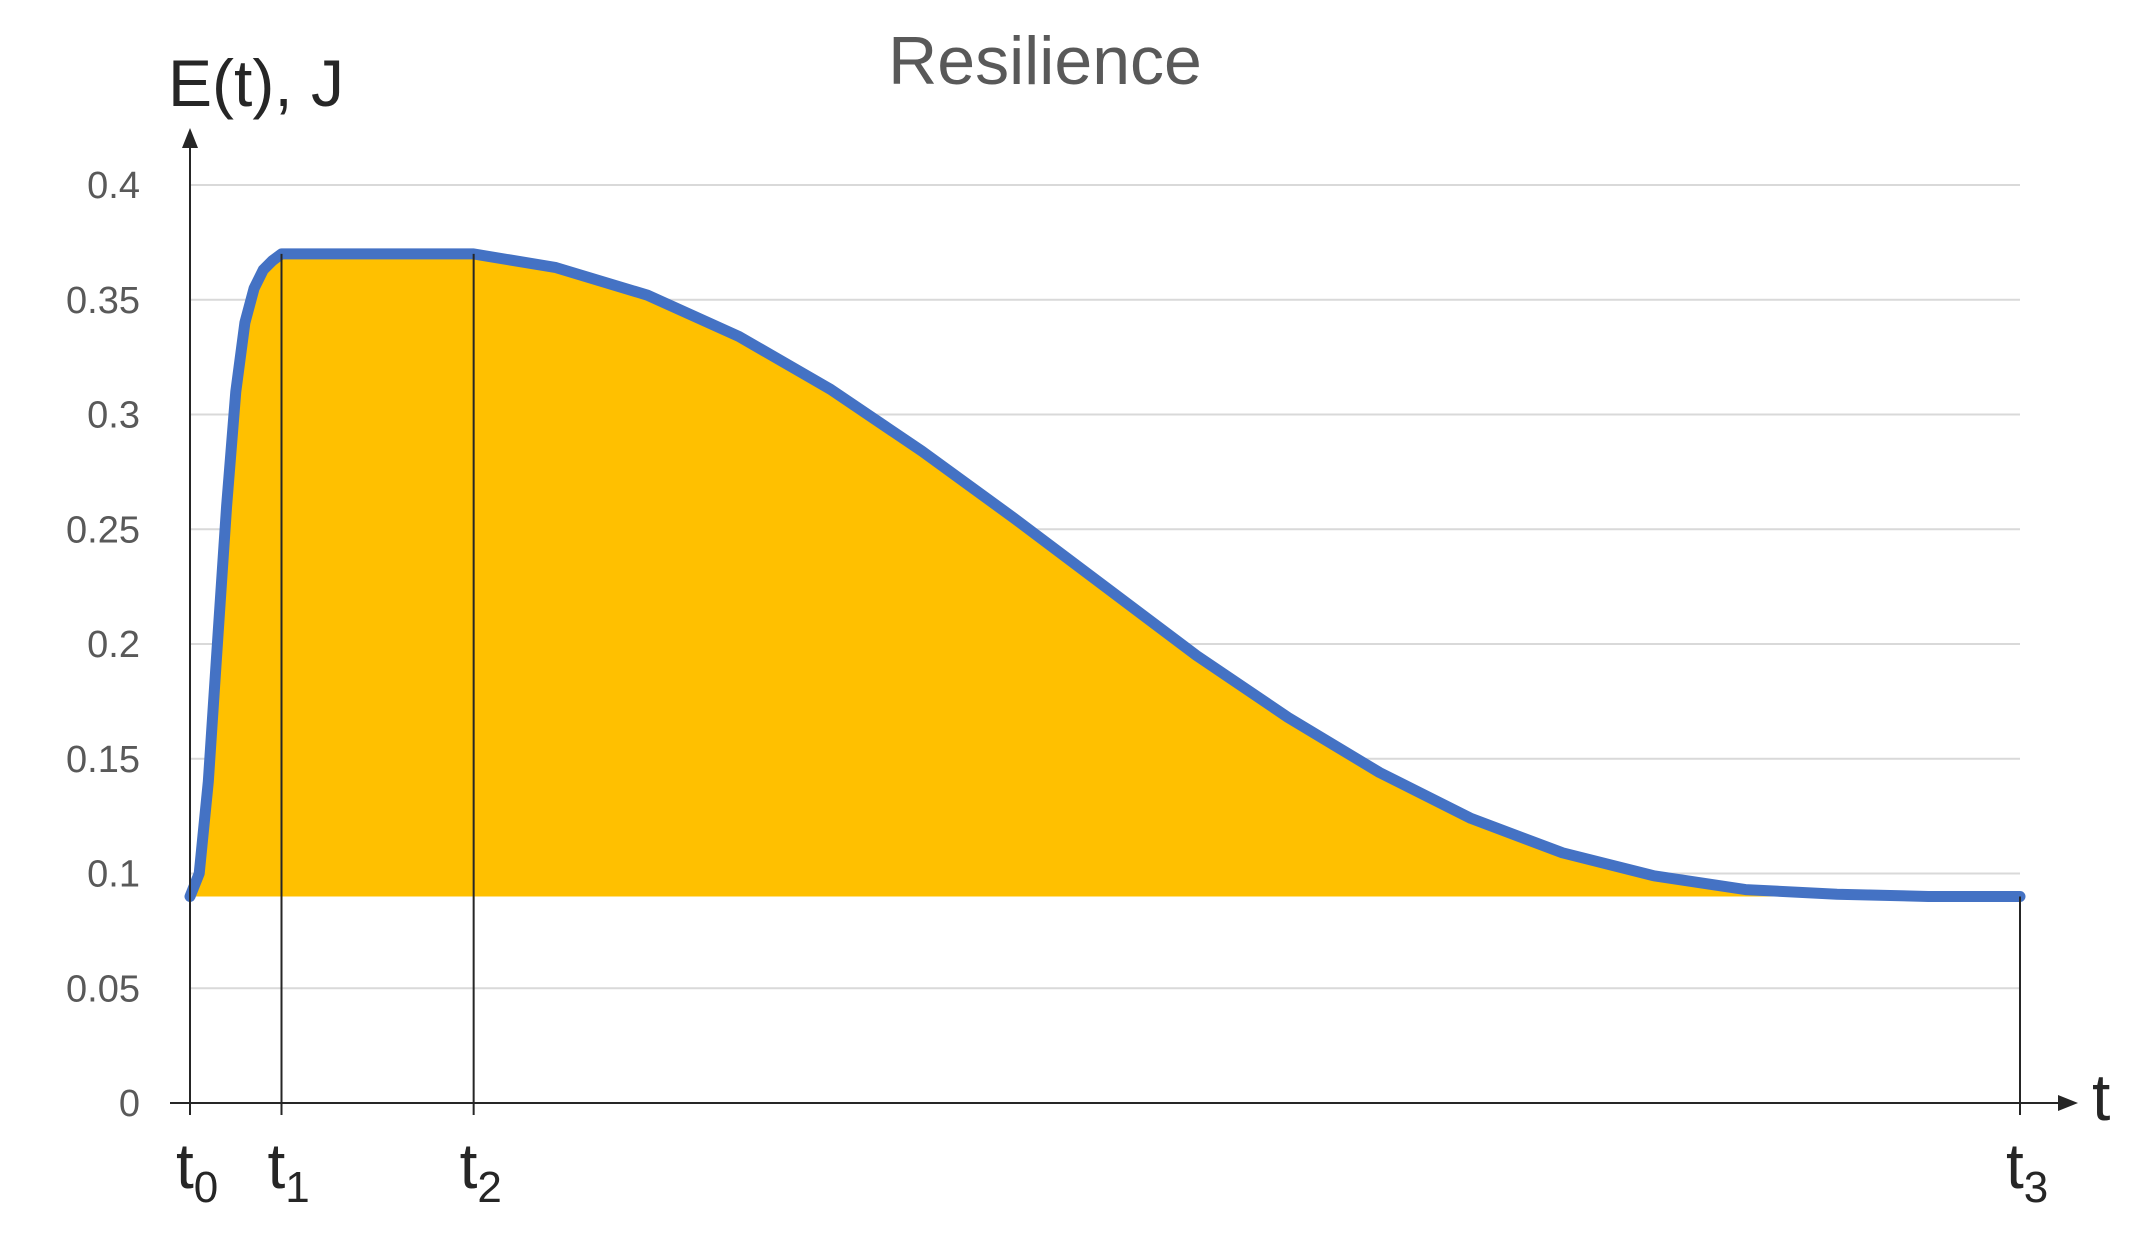 This screenshot has width=2139, height=1240. Describe the element at coordinates (1112, 1171) in the screenshot. I see `x-marker-labels: t0 t1 t2 t3` at that location.